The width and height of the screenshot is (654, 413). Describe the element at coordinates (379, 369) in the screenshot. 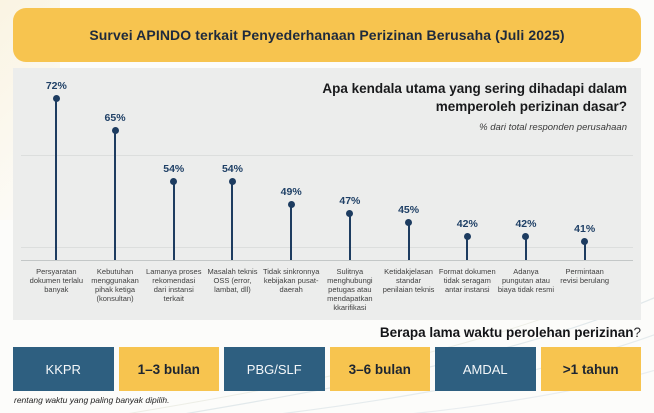

I see `duration-chip-3-6-bulan: 3–6 bulan` at that location.